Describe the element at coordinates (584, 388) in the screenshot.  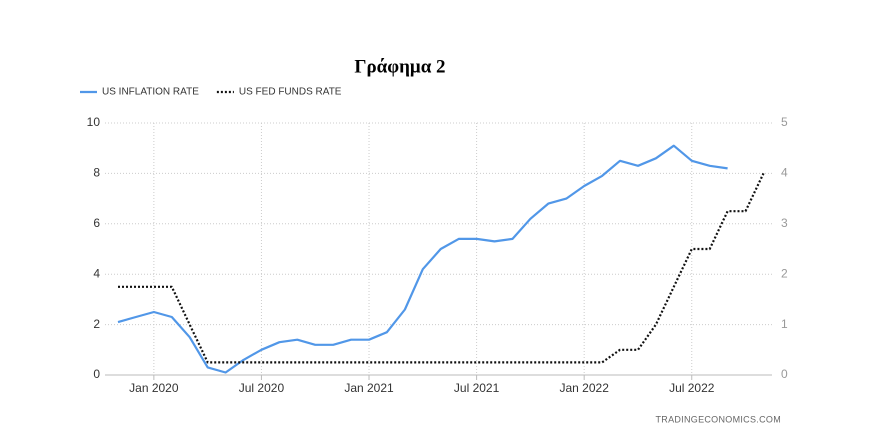
I see `x-tick-label: Jan 2022` at that location.